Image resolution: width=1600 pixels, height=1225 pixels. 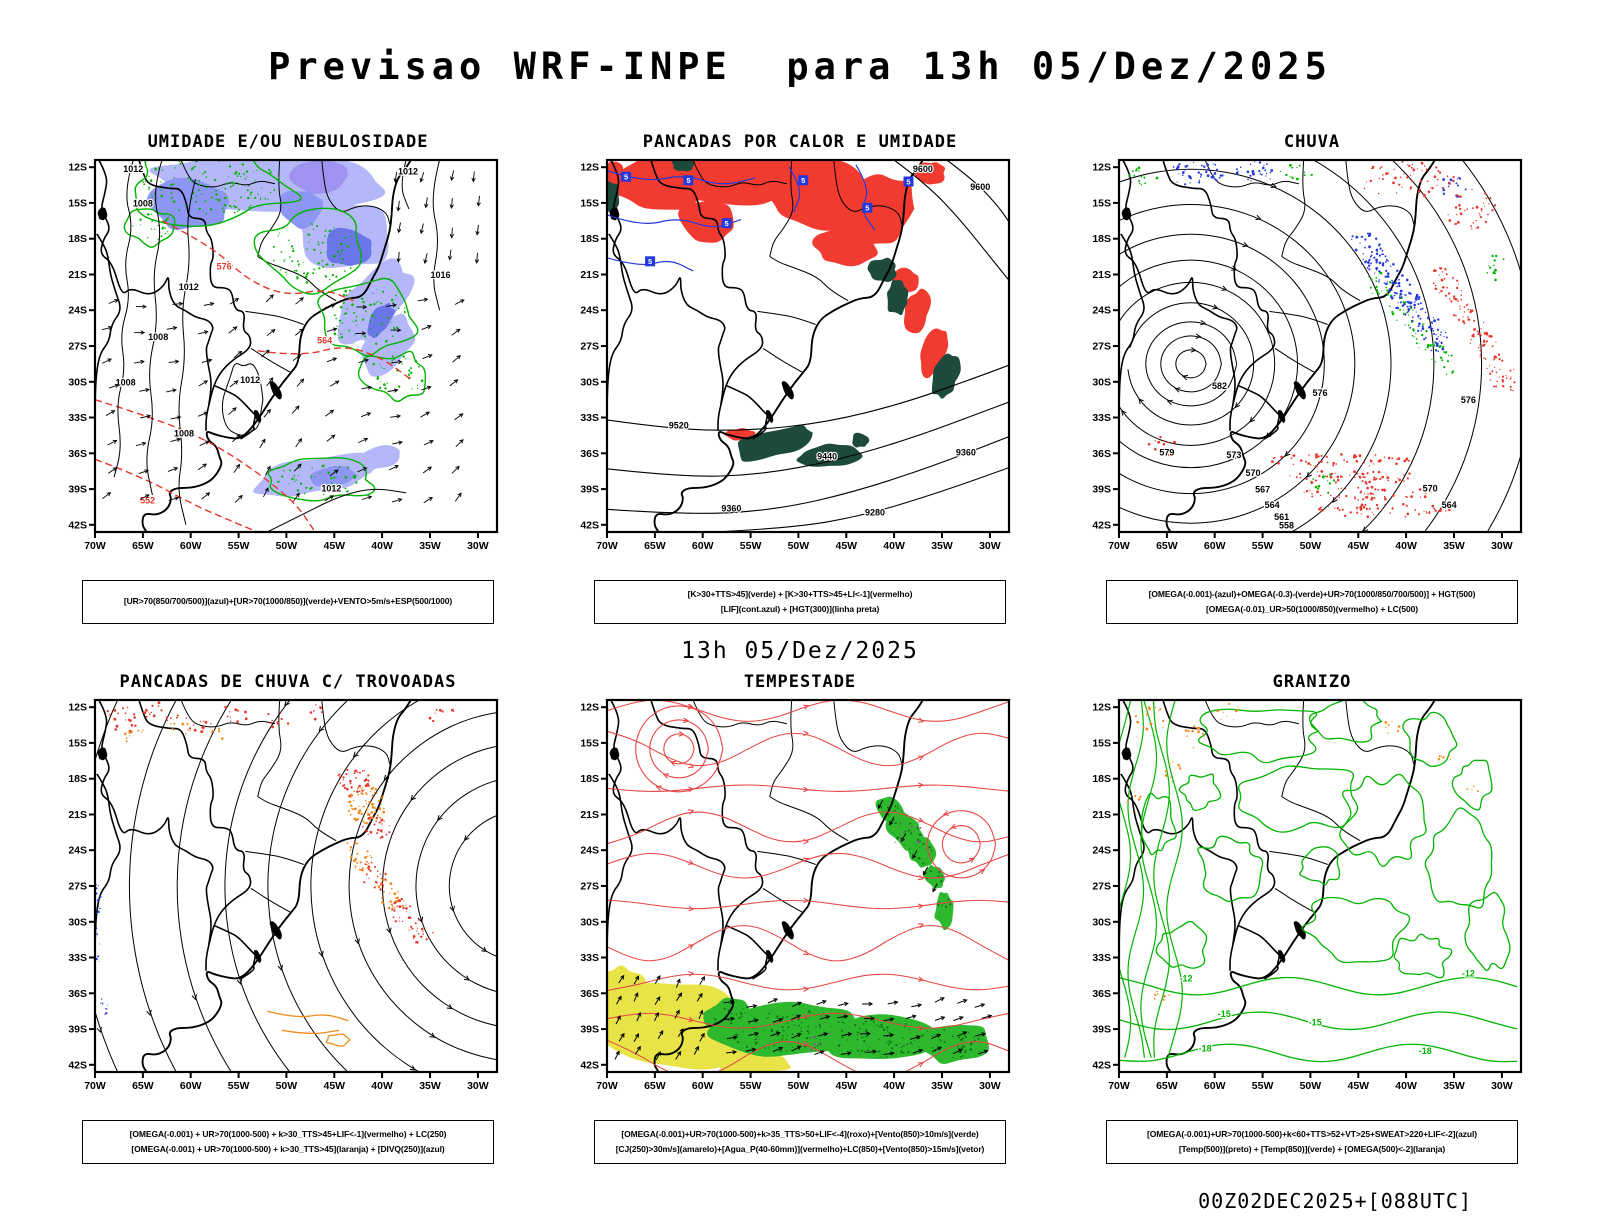 I want to click on svg-text: 579, so click(x=1166, y=452).